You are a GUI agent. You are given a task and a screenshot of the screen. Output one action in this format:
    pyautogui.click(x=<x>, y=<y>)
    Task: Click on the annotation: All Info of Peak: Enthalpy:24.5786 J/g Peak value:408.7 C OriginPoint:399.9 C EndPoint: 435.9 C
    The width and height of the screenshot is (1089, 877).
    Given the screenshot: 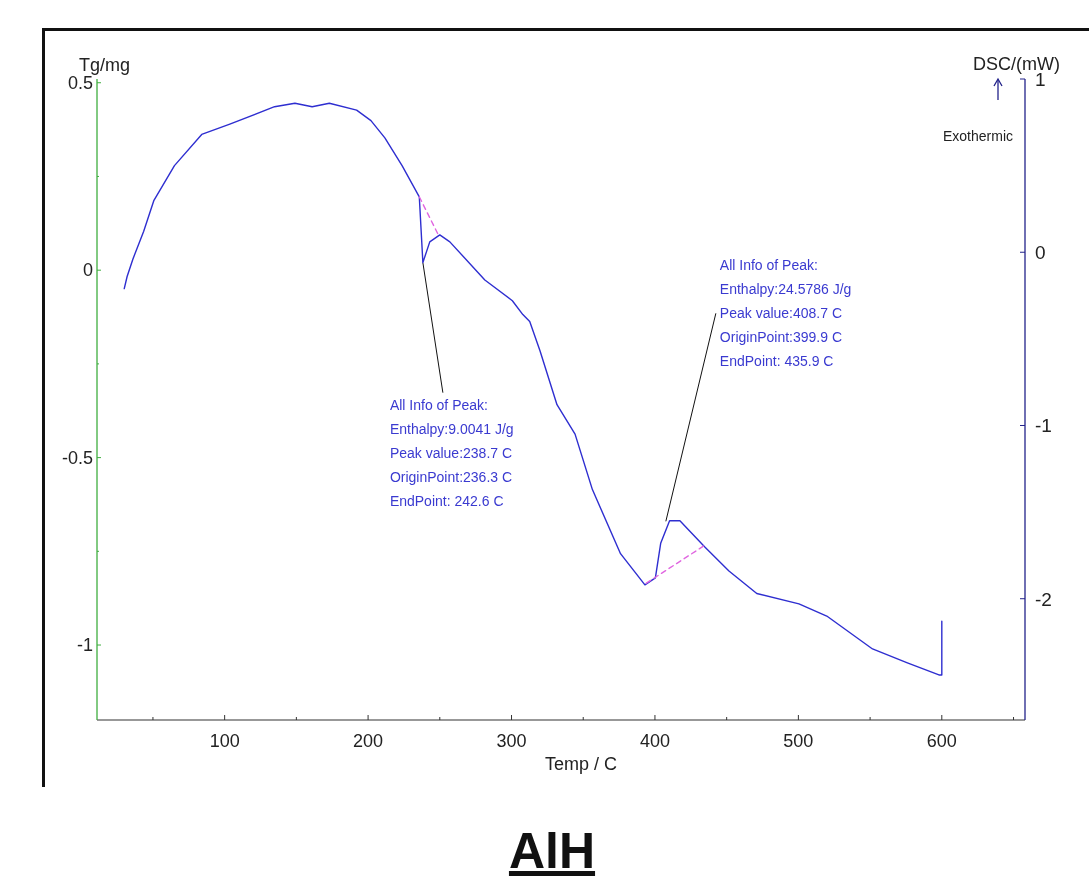 What is the action you would take?
    pyautogui.click(x=785, y=313)
    